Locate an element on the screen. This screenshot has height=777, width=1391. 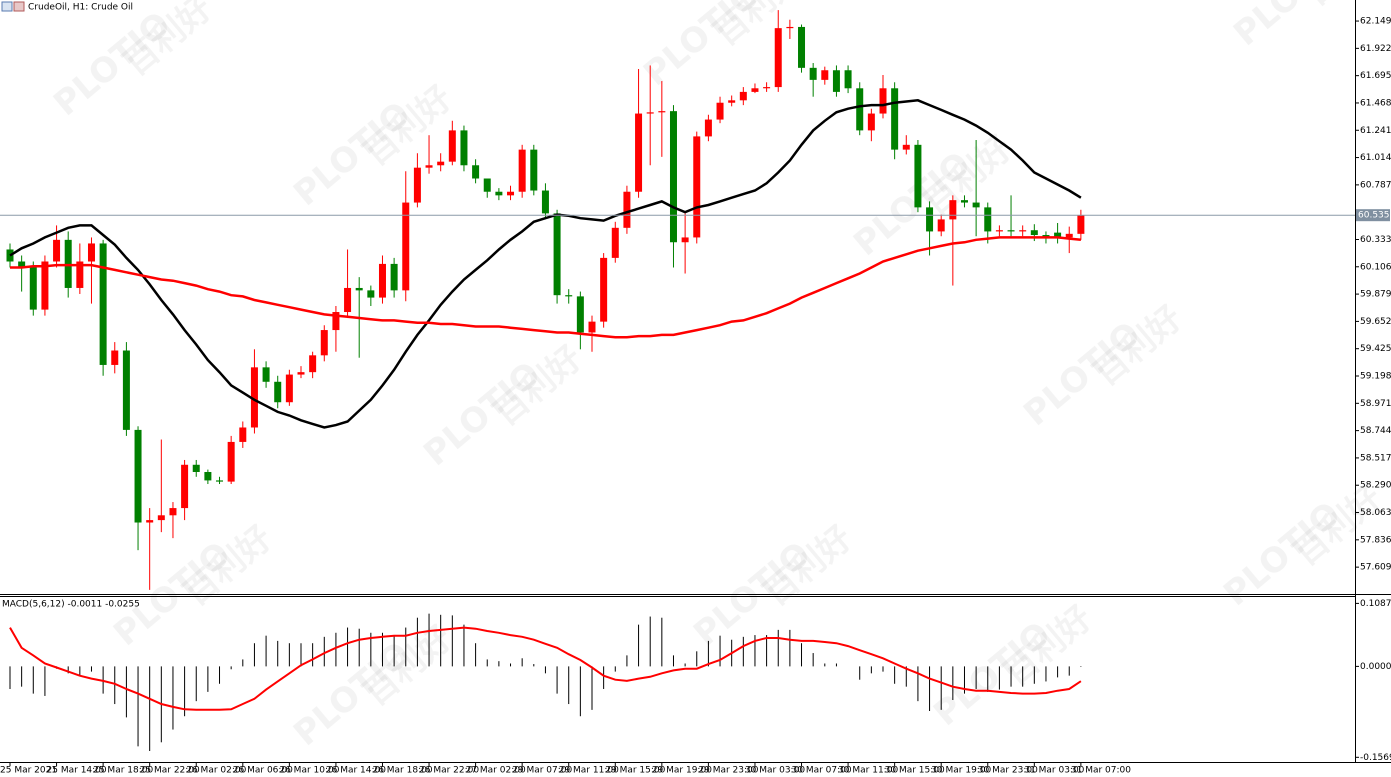
y-tick-label: 61.695 is located at coordinates (1375, 76).